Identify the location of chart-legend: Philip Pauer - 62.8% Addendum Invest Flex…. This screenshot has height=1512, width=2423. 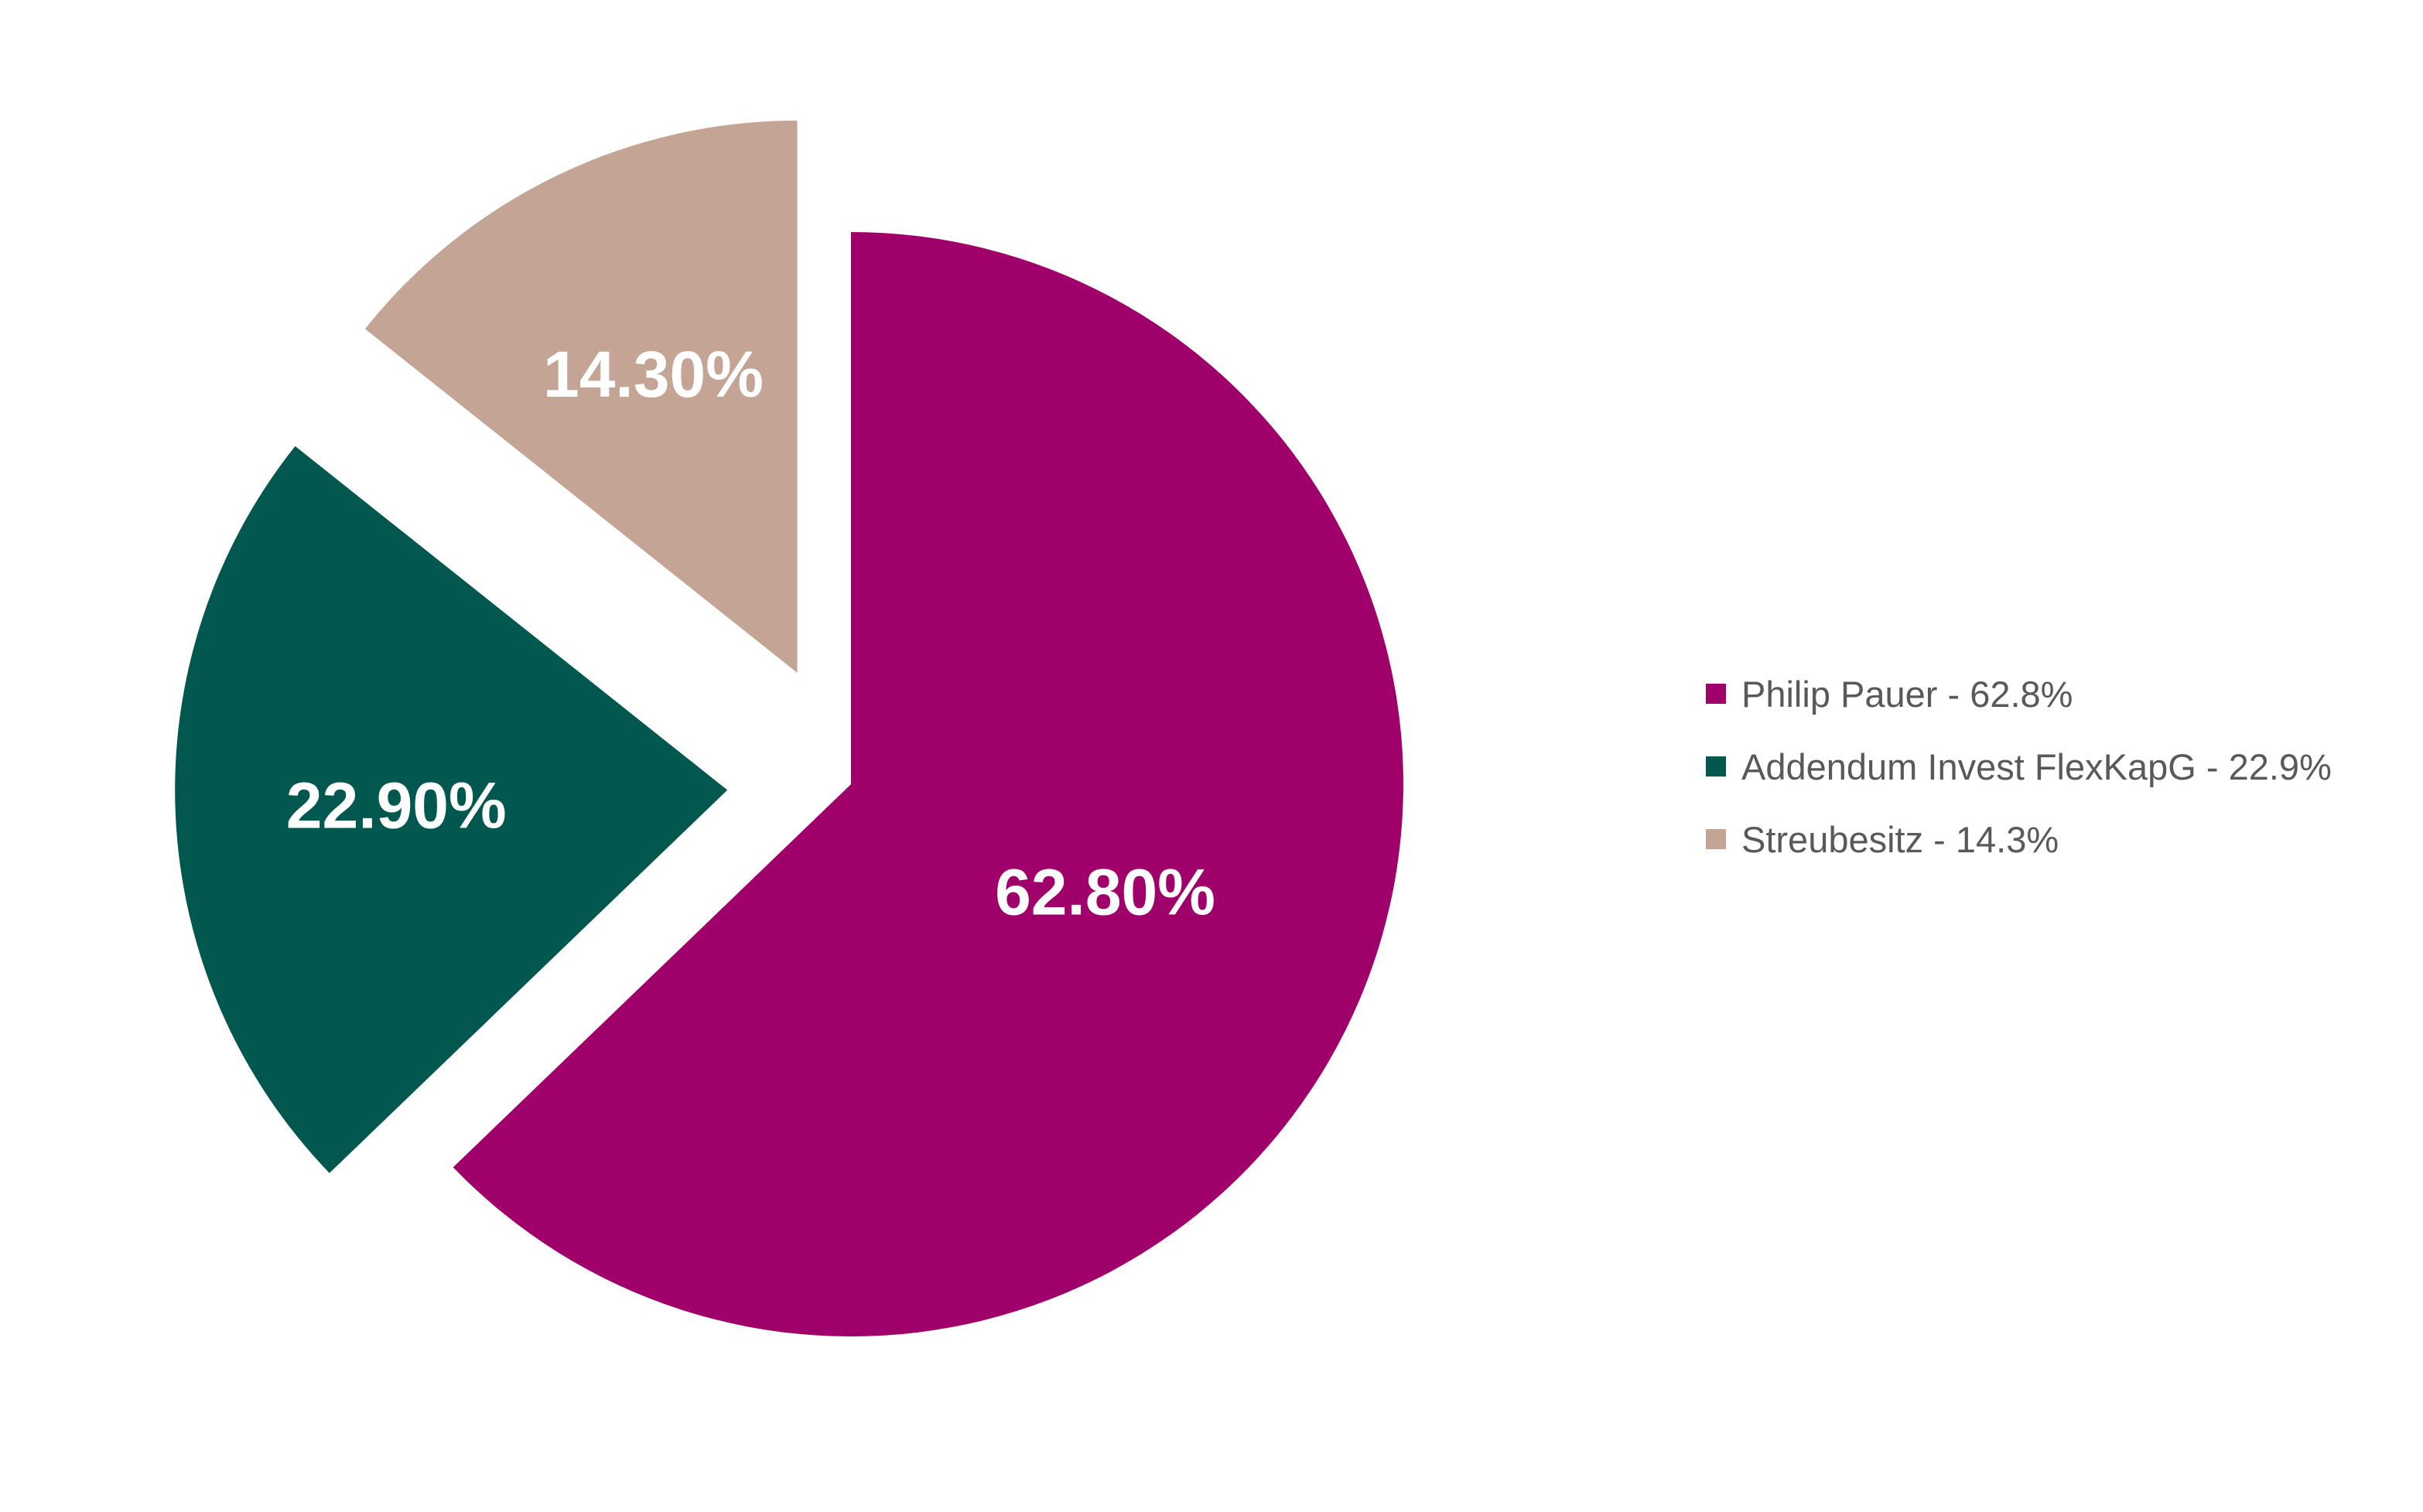
(2054, 766).